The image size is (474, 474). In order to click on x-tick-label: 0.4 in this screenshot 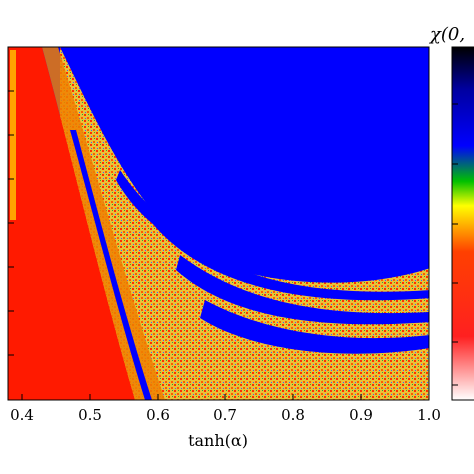, I will do `click(22, 415)`.